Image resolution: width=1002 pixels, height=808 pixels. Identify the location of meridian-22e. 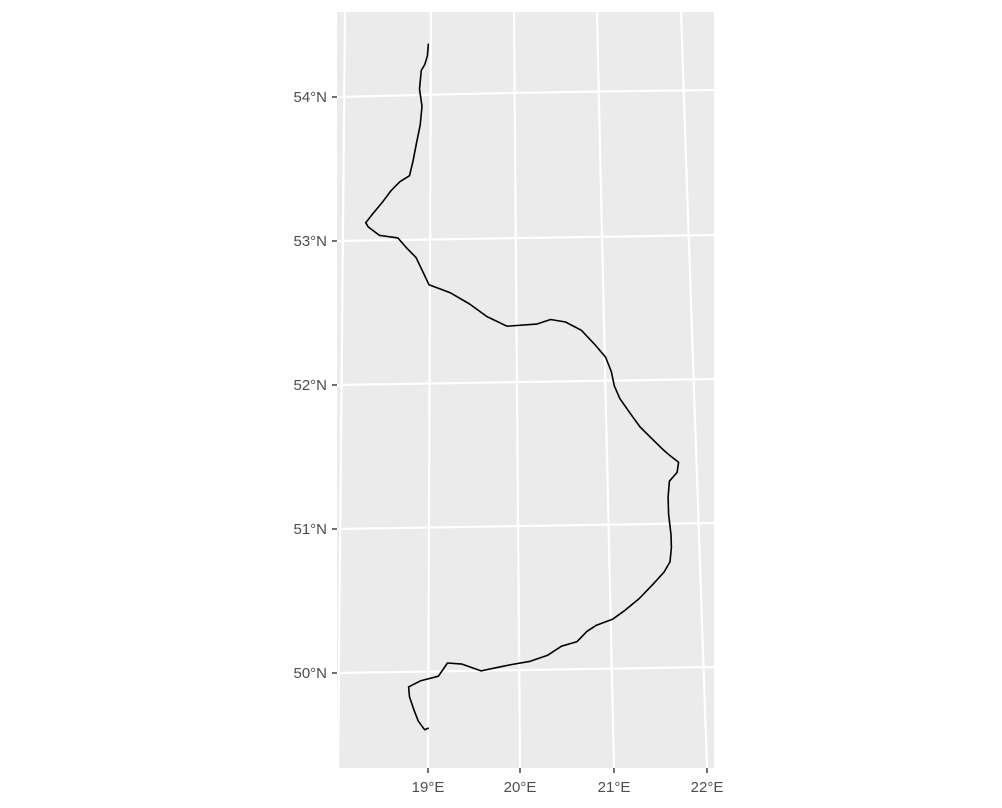
(694, 390).